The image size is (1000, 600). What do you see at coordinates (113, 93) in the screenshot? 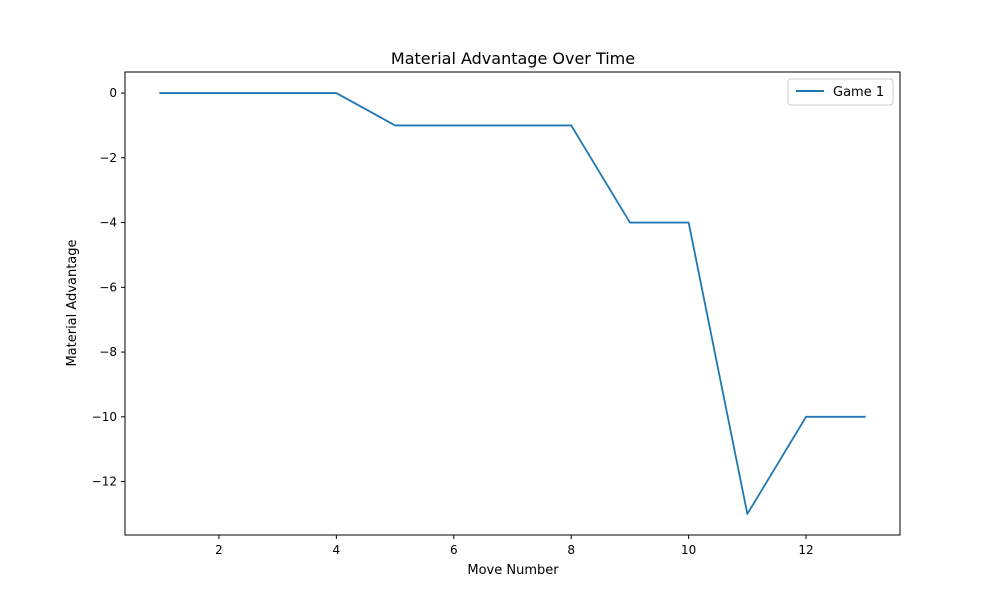
I see `y-tick-label: 0` at bounding box center [113, 93].